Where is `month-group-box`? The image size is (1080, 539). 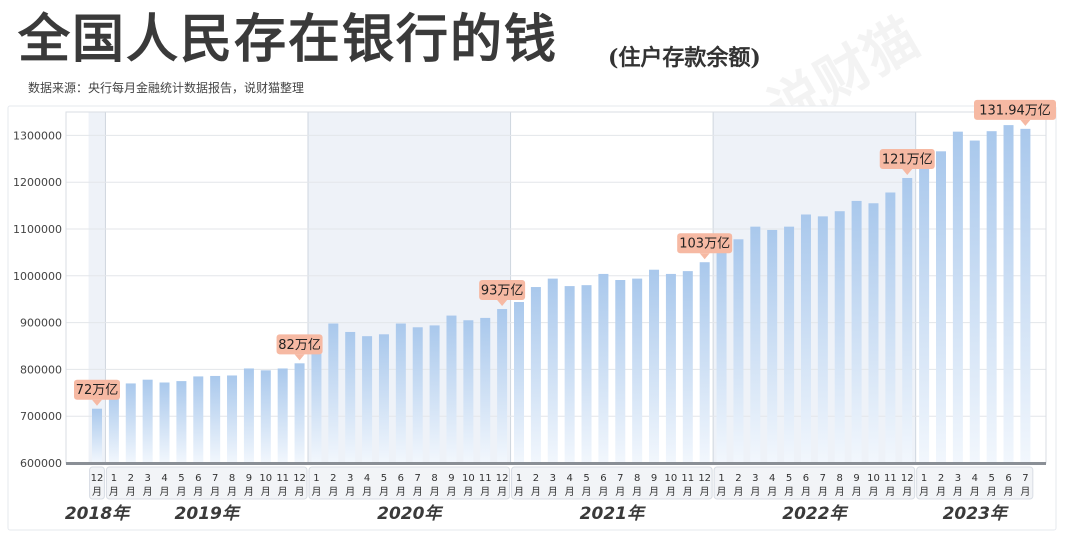 month-group-box is located at coordinates (814, 483).